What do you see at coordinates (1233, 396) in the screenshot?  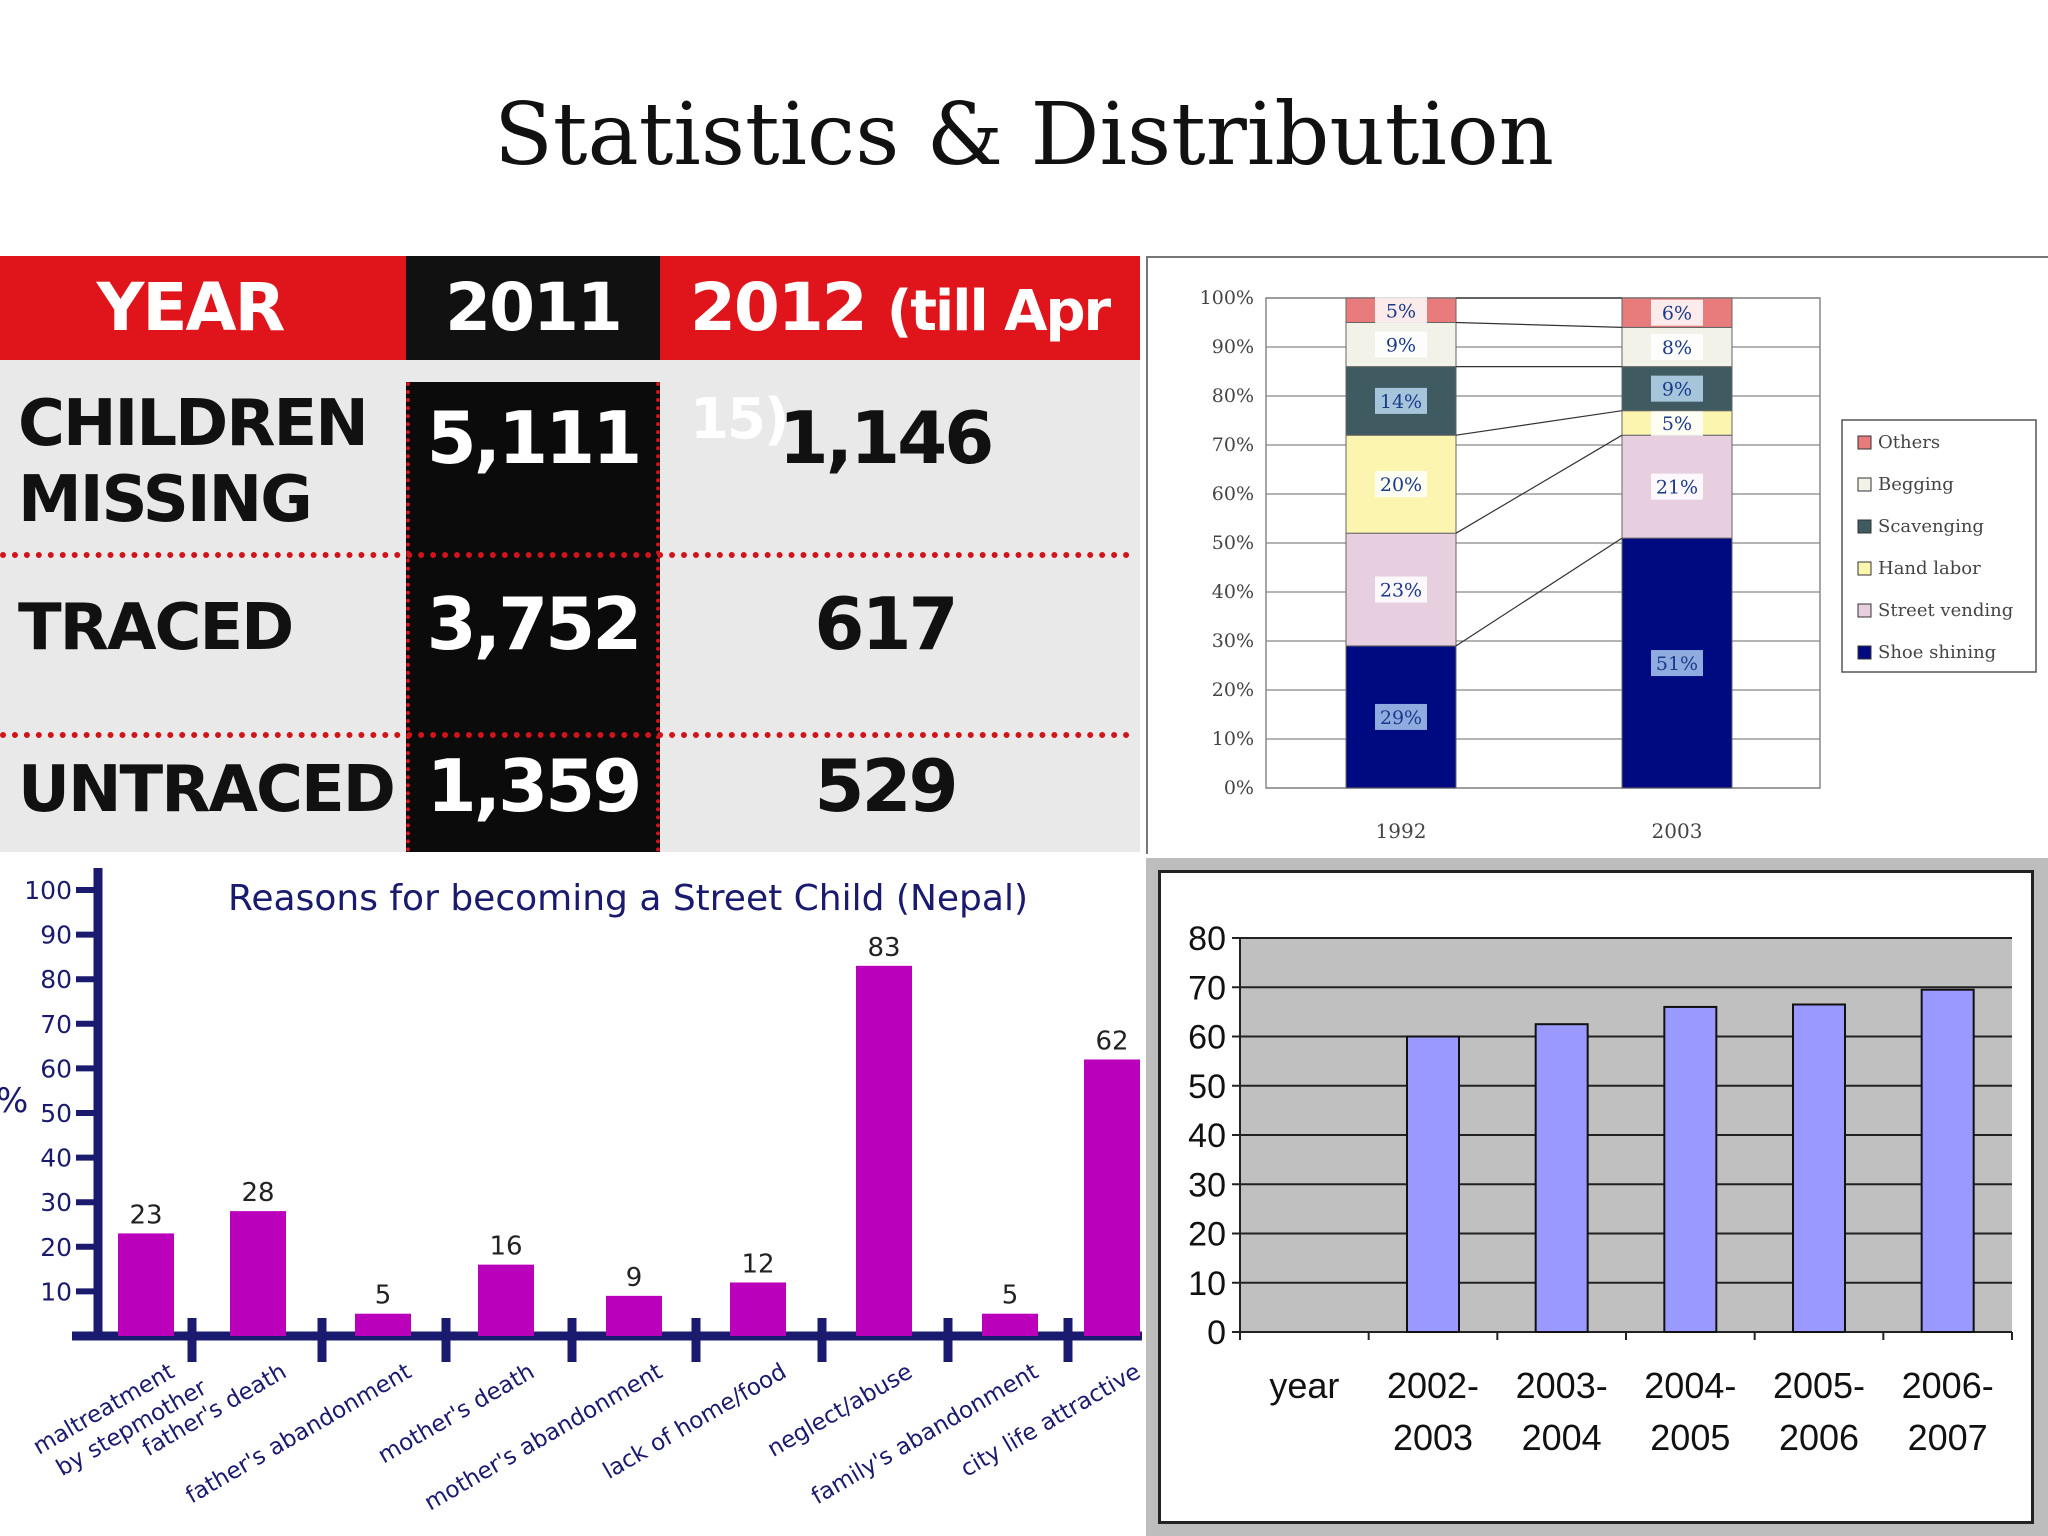 I see `stack-ytick-label: 80%` at bounding box center [1233, 396].